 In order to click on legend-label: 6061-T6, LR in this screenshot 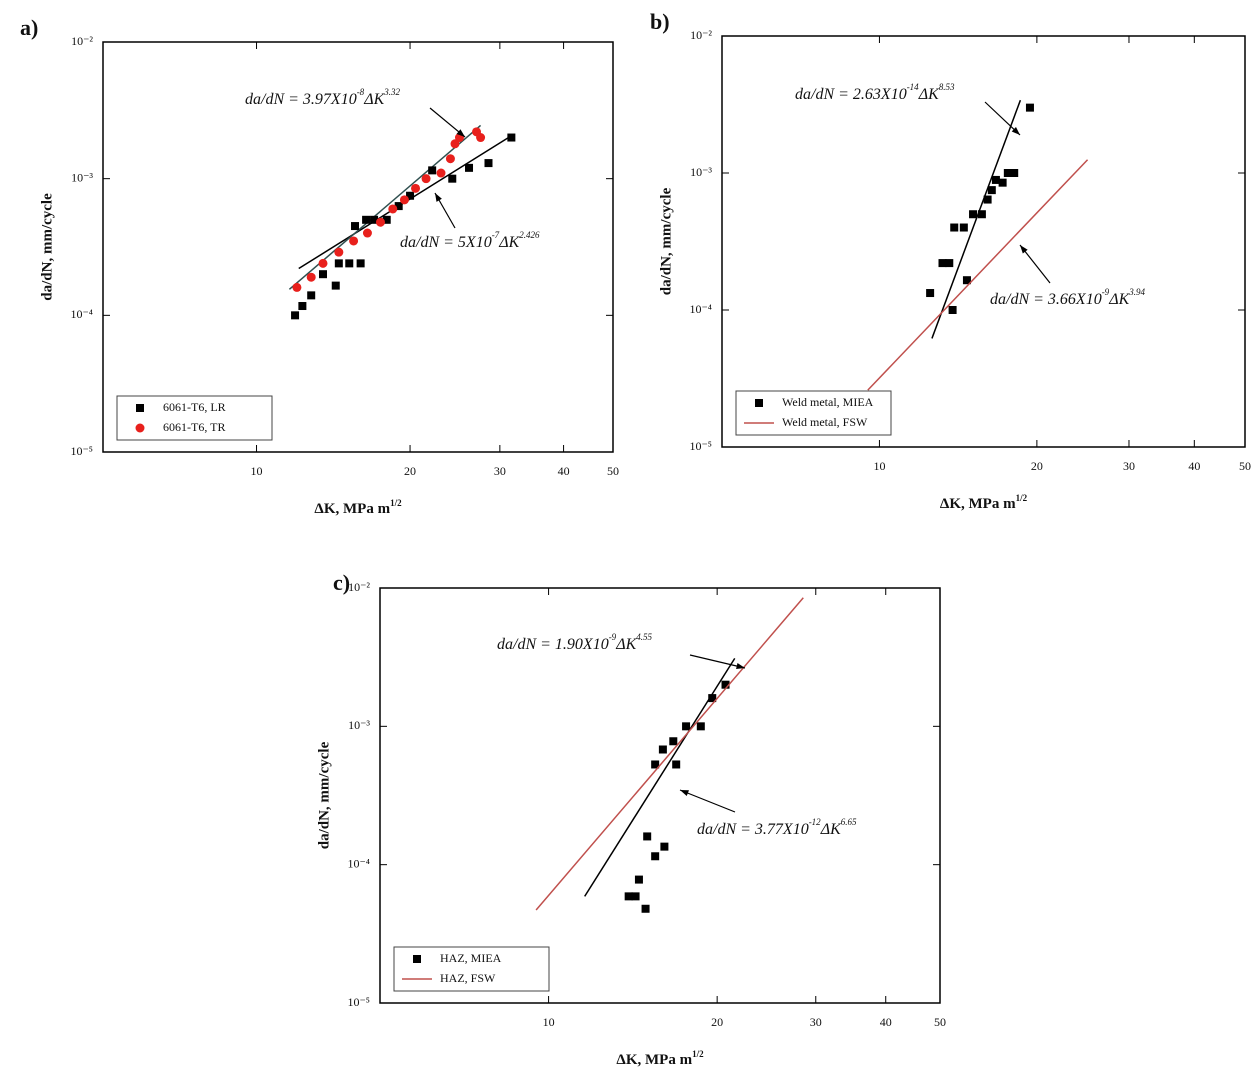, I will do `click(194, 407)`.